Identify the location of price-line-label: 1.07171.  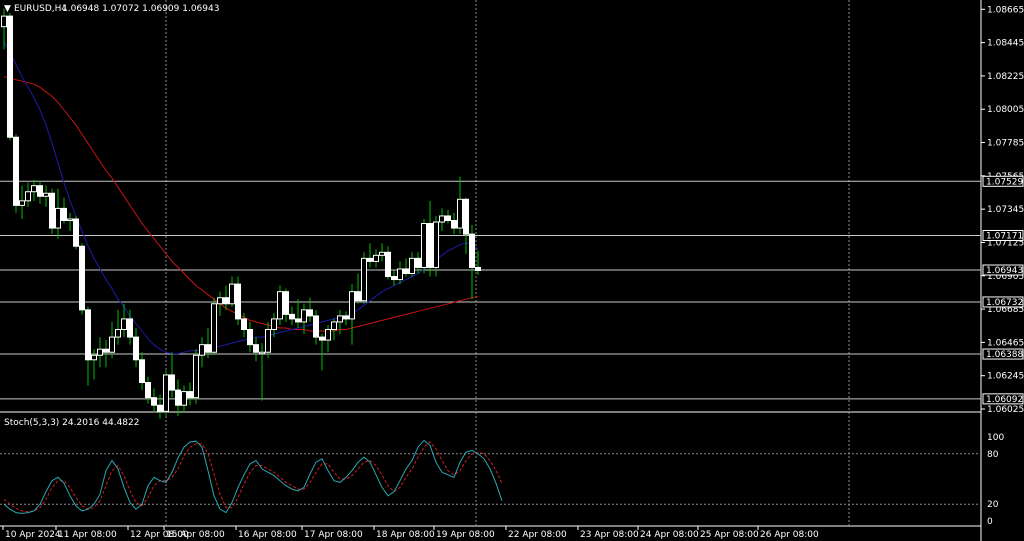
(1004, 236).